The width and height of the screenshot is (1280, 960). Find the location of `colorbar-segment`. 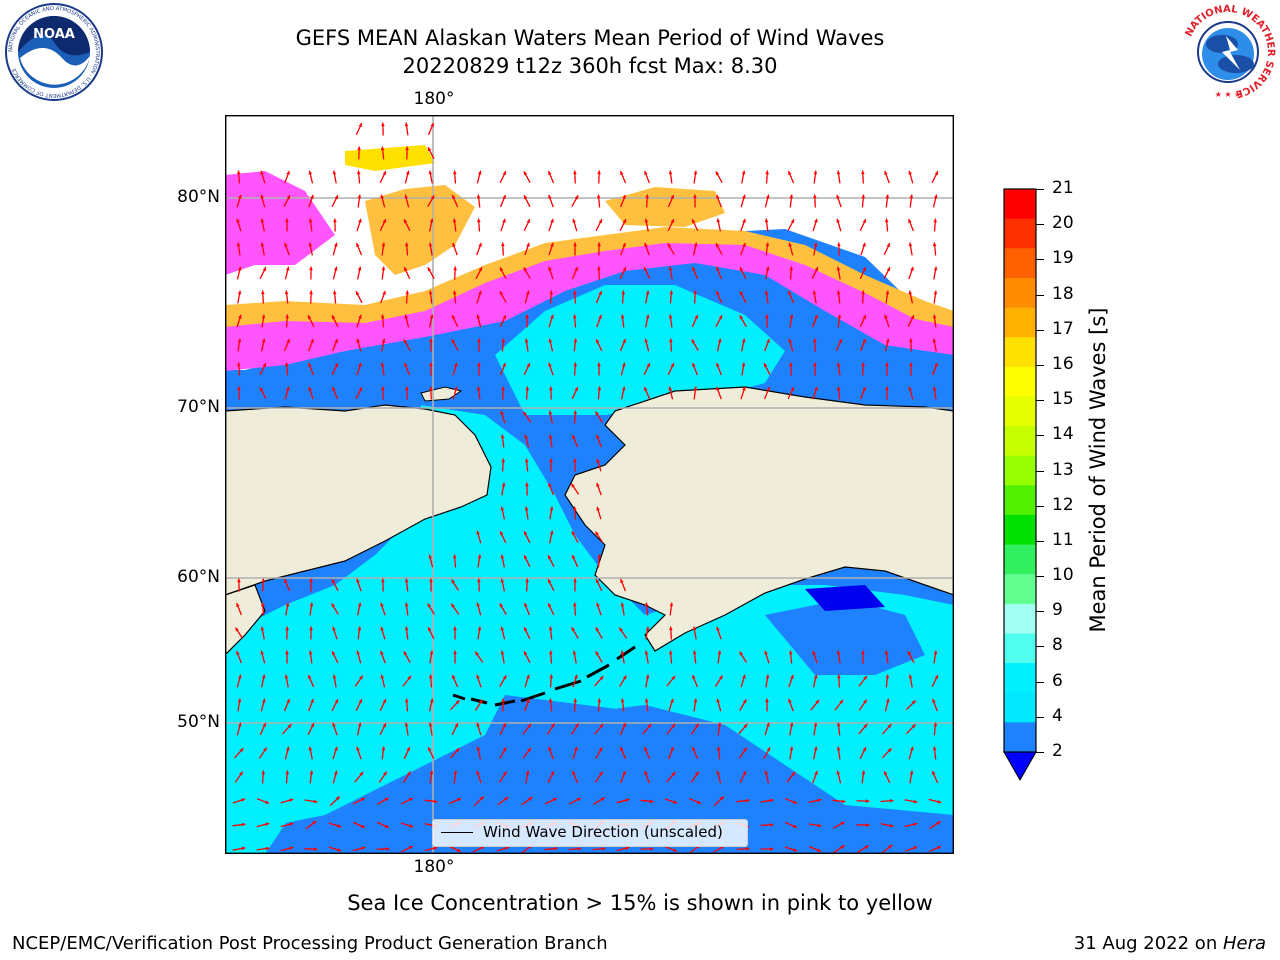

colorbar-segment is located at coordinates (1020, 618).